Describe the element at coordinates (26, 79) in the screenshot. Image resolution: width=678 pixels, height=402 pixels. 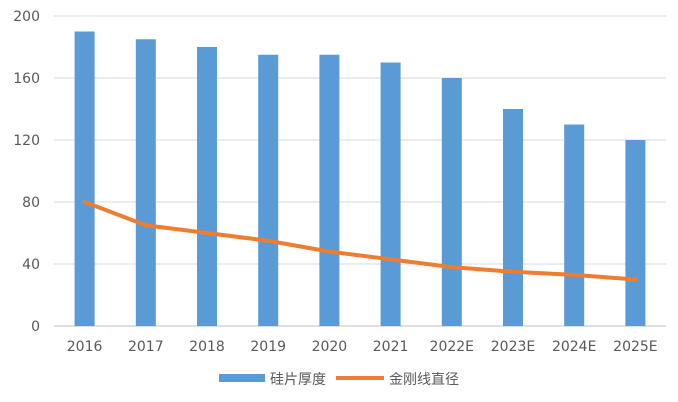
I see `y-tick-label: 160` at that location.